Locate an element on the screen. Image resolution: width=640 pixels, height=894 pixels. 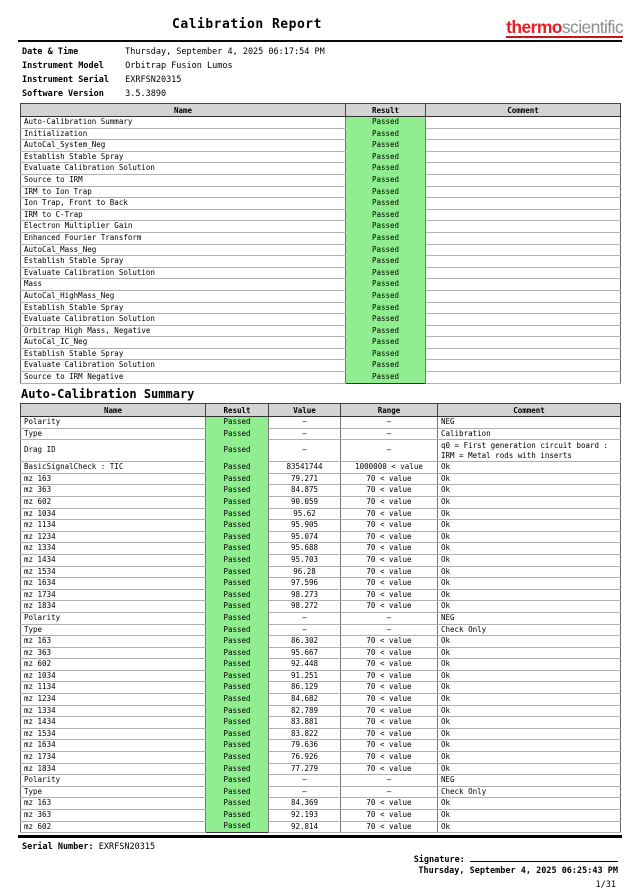
value-cell: 95.074 is located at coordinates (304, 537).